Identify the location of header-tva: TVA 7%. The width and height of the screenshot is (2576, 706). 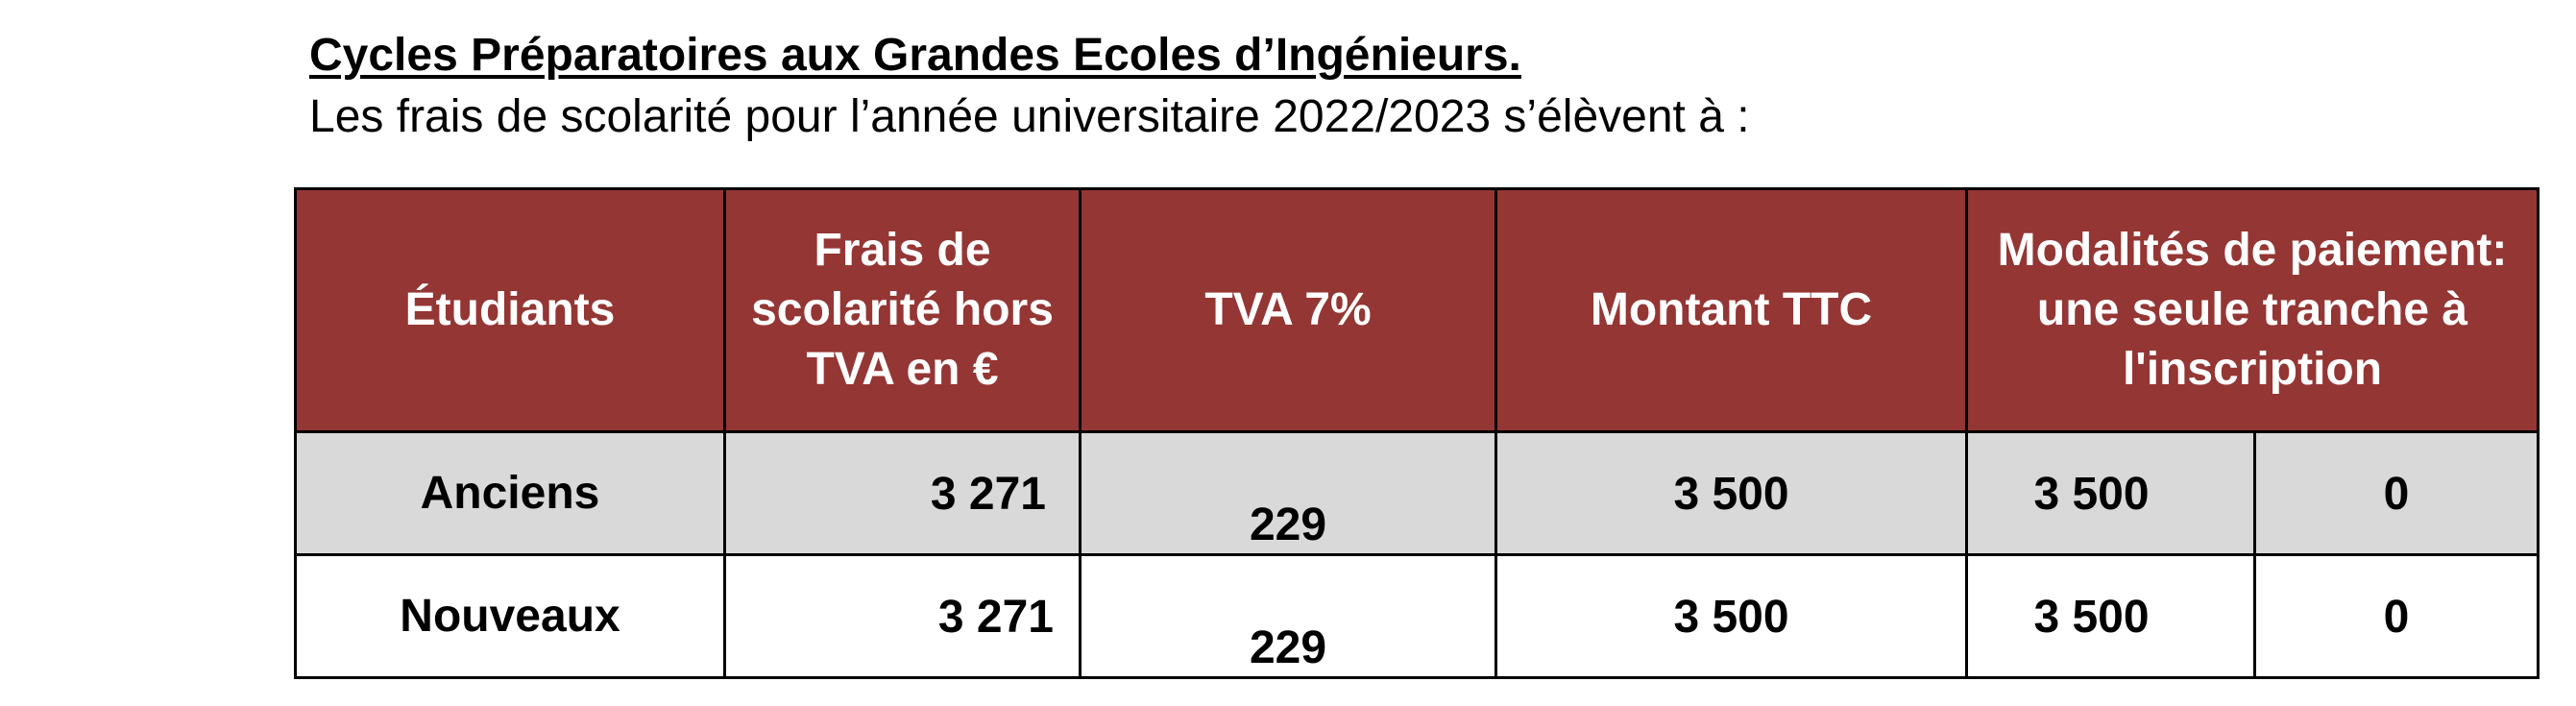
(1288, 310).